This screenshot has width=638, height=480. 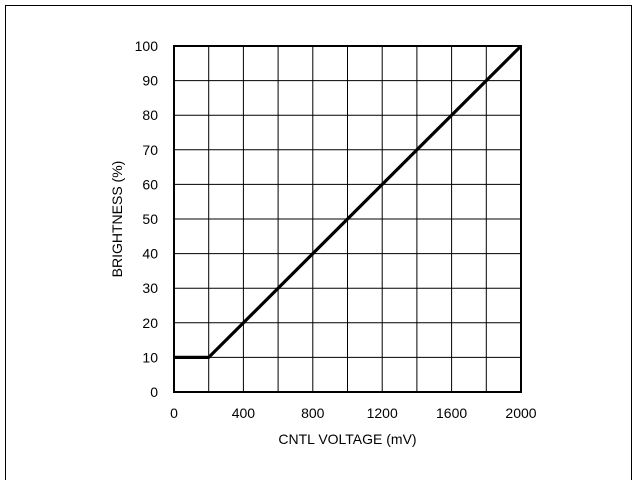 What do you see at coordinates (150, 150) in the screenshot?
I see `y-tick-label: 70` at bounding box center [150, 150].